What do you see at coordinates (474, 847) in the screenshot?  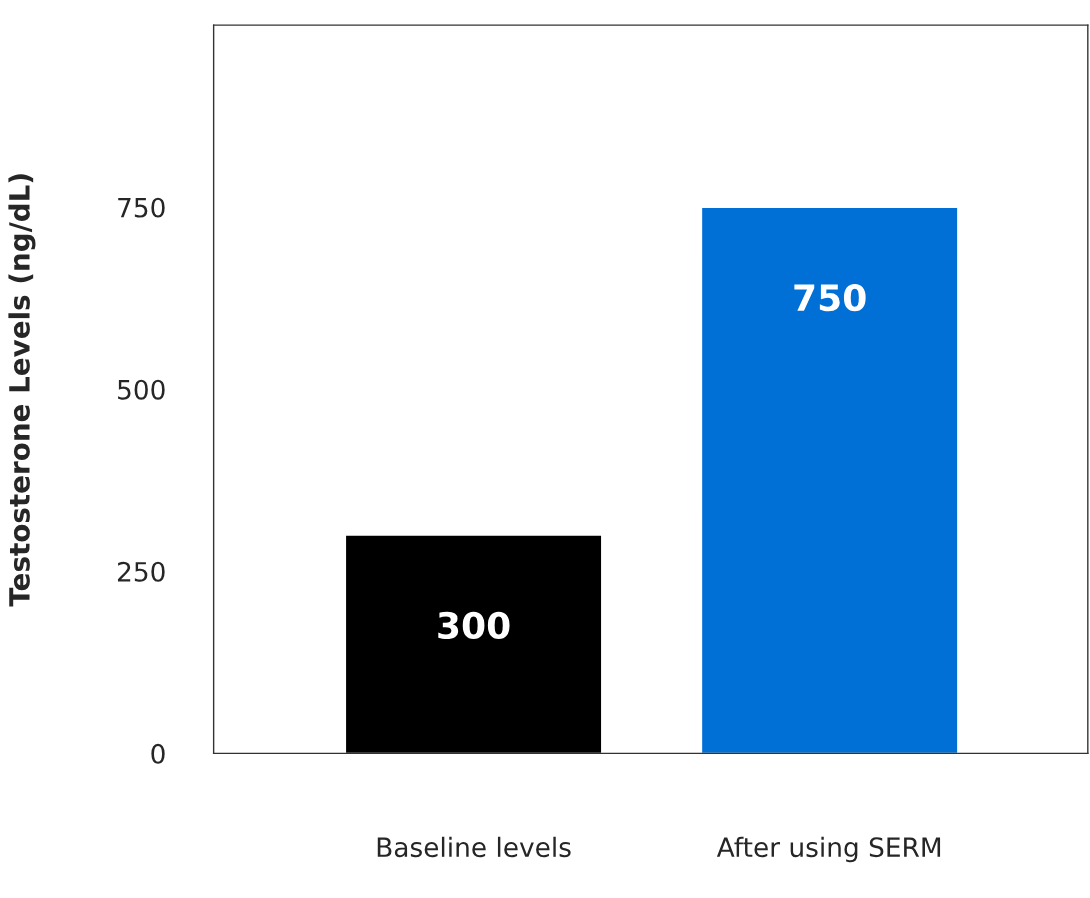 I see `x-tick-label: Baseline levels` at bounding box center [474, 847].